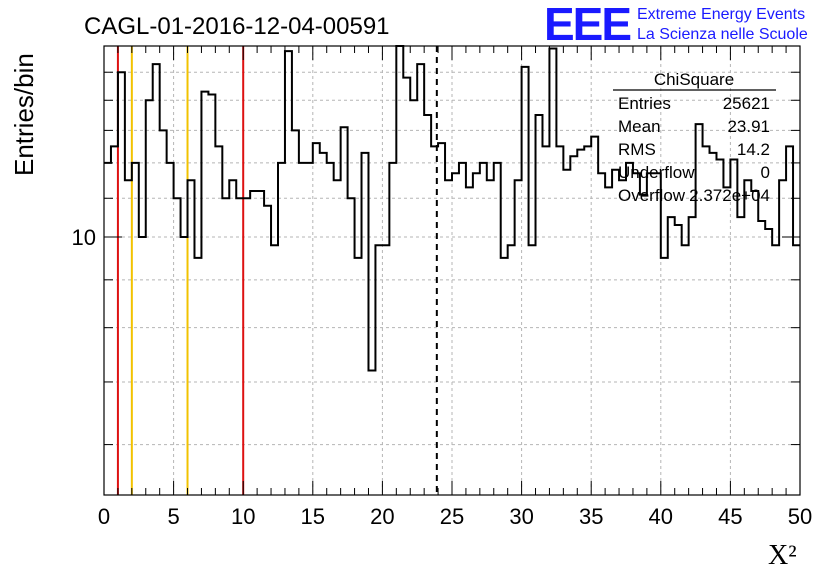 This screenshot has width=836, height=572. I want to click on stats-value: 23.91, so click(748, 126).